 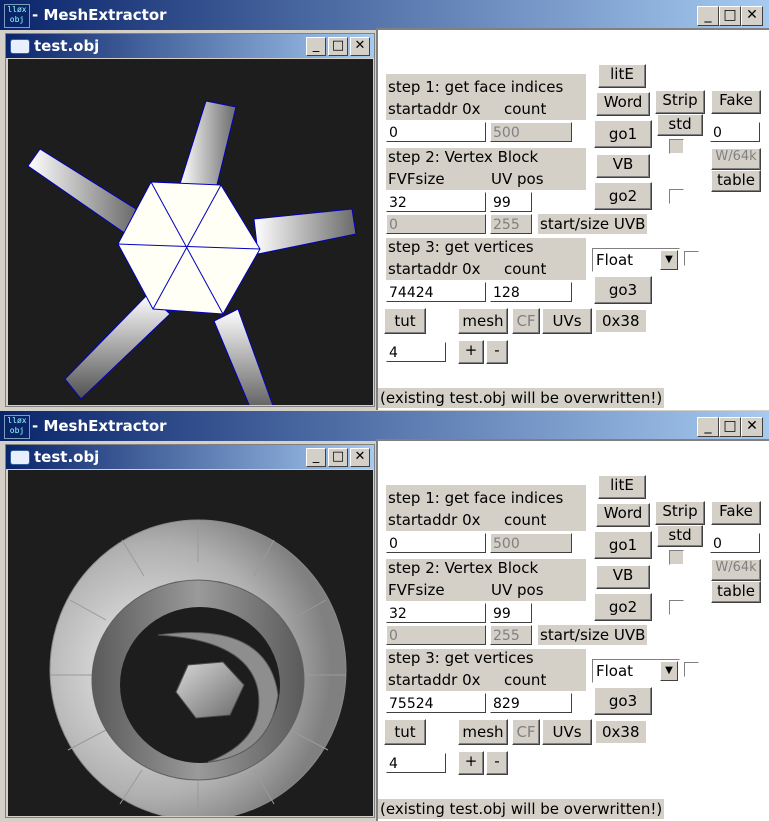 I want to click on step1-group, so click(x=486, y=97).